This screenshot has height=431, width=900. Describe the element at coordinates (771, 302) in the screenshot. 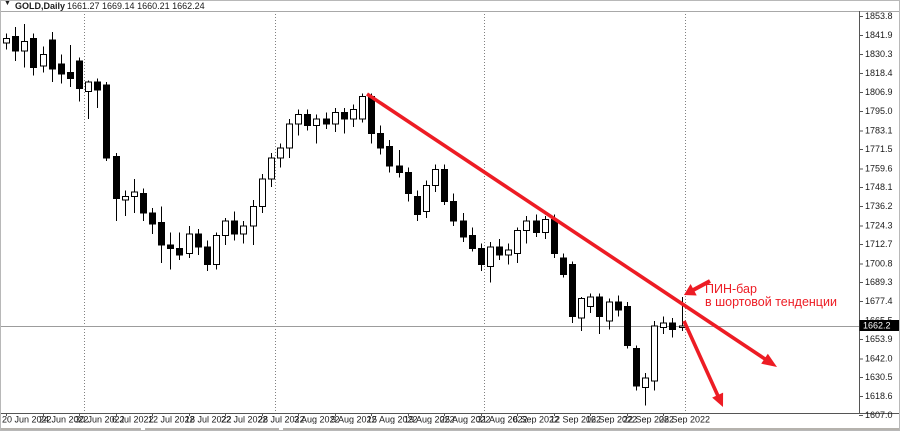

I see `annotation-line2: в шортовой тенденции` at that location.